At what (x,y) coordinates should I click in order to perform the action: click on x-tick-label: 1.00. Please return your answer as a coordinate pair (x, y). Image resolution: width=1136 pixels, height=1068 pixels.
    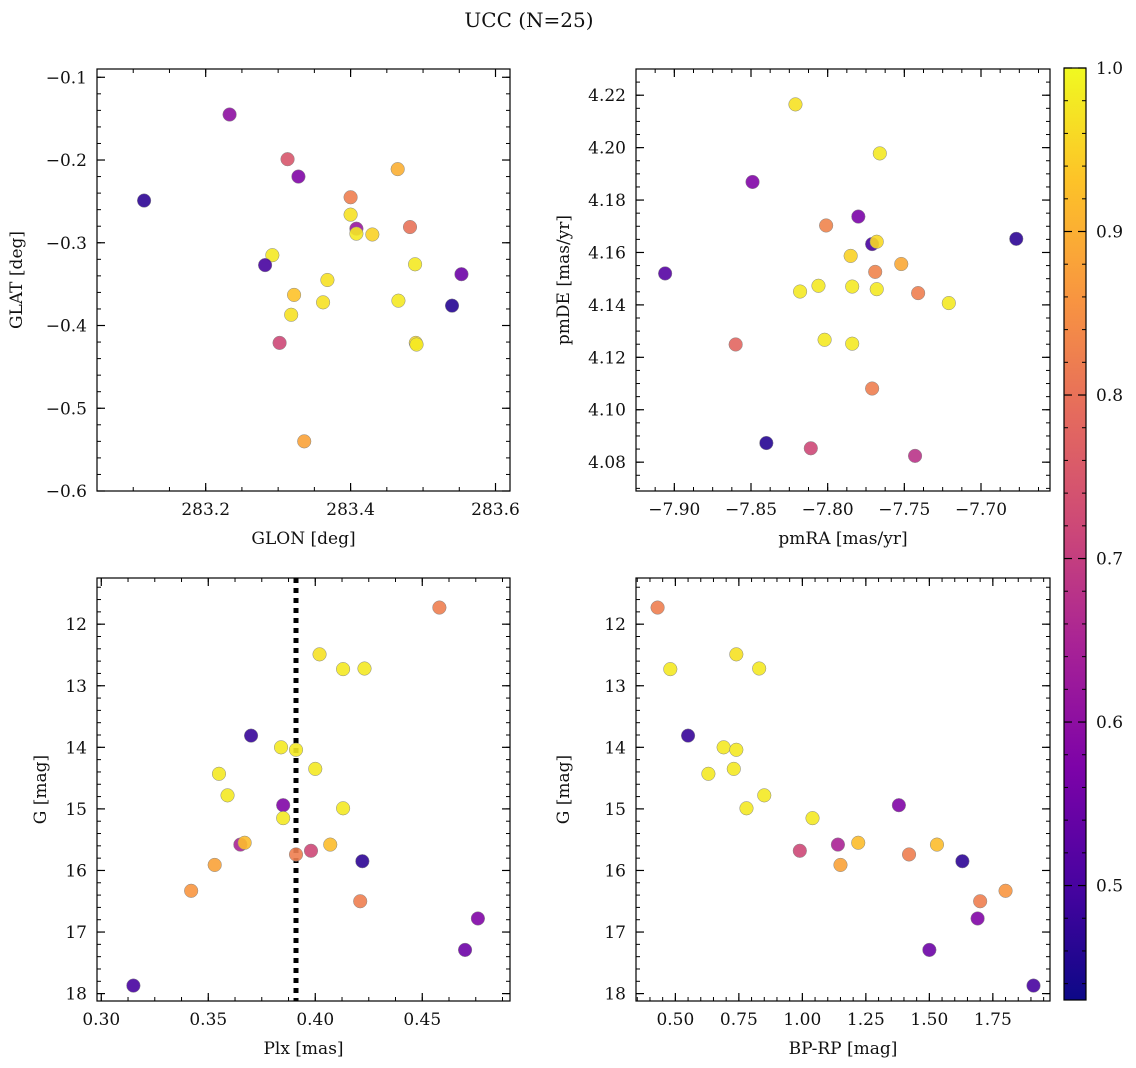
    Looking at the image, I should click on (802, 1020).